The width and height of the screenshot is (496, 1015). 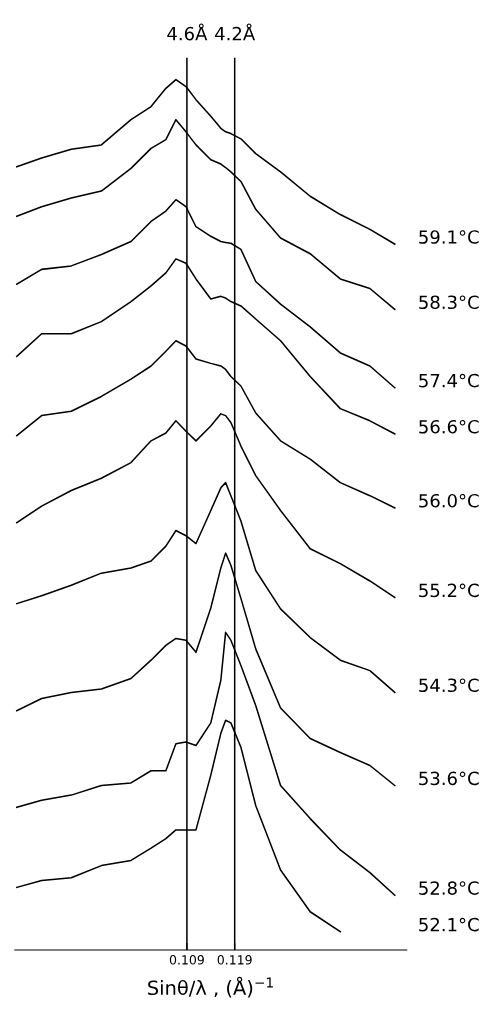 I want to click on x-tick-label: 0.109, so click(x=186, y=960).